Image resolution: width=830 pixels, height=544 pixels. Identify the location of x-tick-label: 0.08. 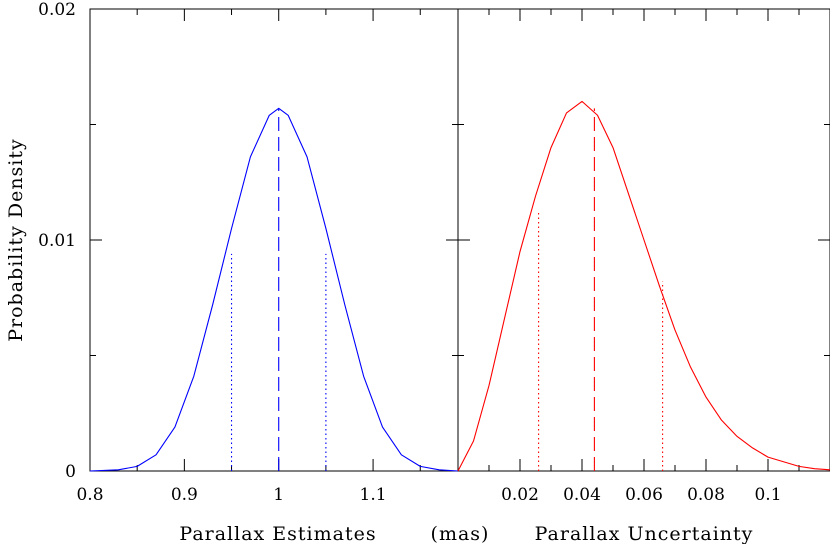
(706, 495).